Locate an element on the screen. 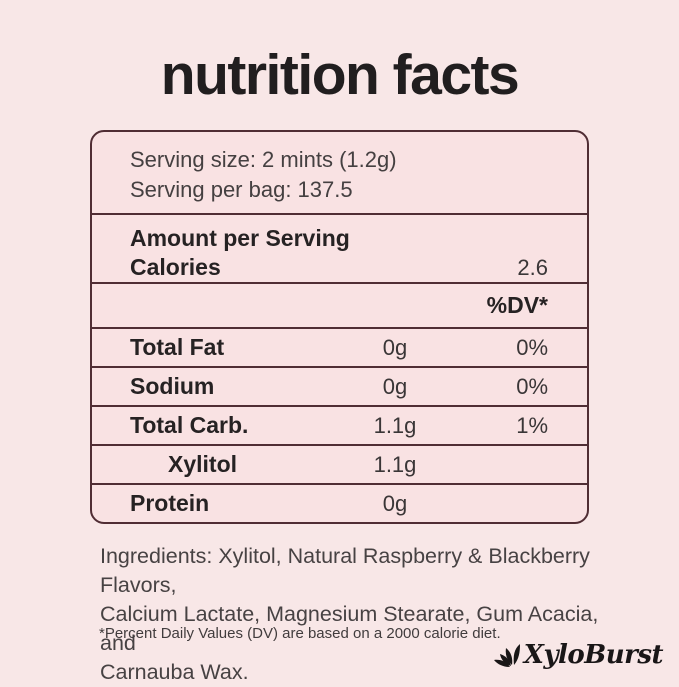  daily-value-header: %DV* is located at coordinates (517, 305).